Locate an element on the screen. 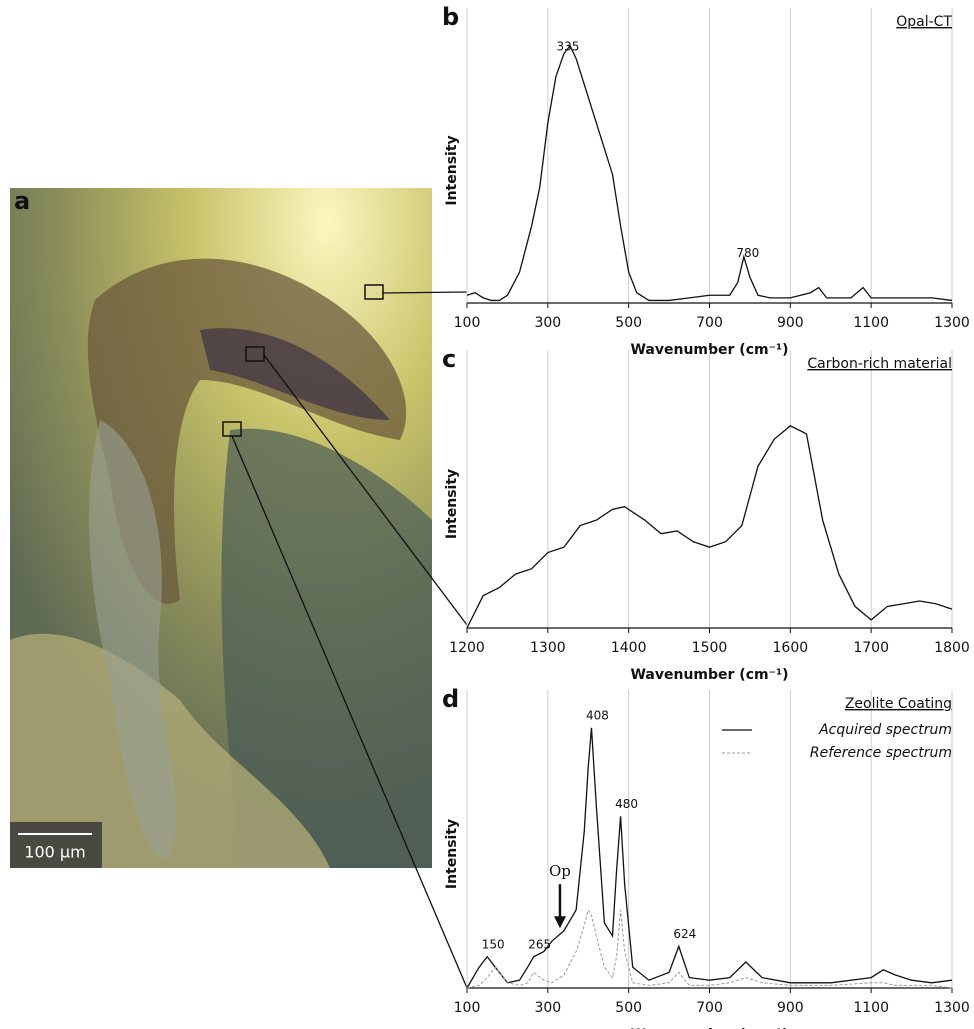 Image resolution: width=974 pixels, height=1029 pixels. x-tick-label: 1800 is located at coordinates (952, 648).